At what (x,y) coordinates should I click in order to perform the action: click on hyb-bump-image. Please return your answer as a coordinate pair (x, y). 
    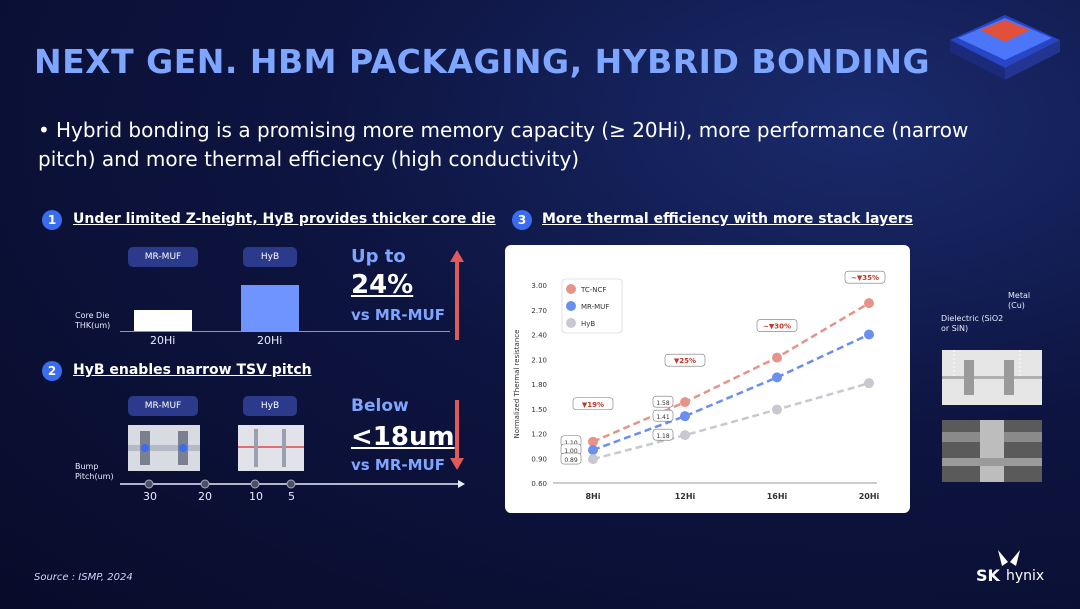
    Looking at the image, I should click on (271, 448).